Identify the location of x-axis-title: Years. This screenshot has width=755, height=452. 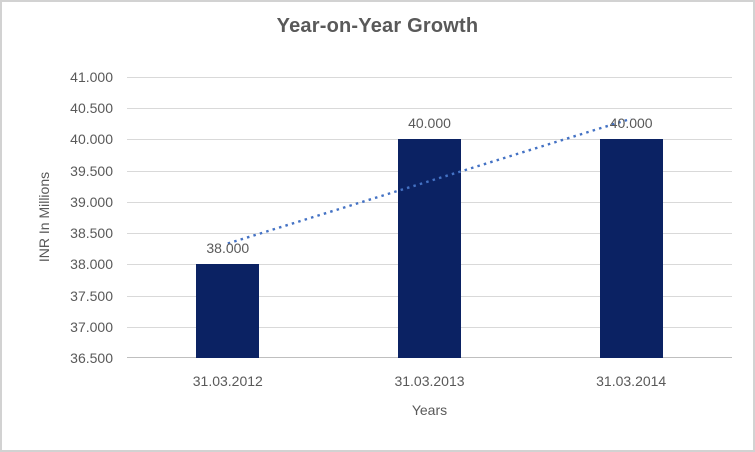
(429, 410).